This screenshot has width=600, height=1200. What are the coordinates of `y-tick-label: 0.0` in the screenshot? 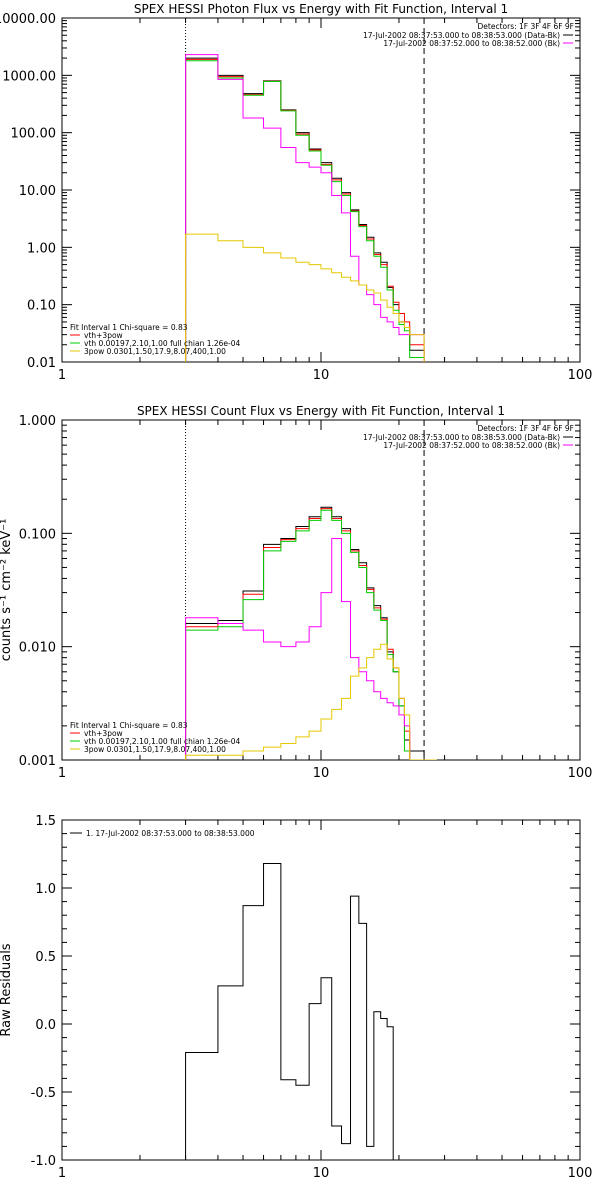 It's located at (45, 1025).